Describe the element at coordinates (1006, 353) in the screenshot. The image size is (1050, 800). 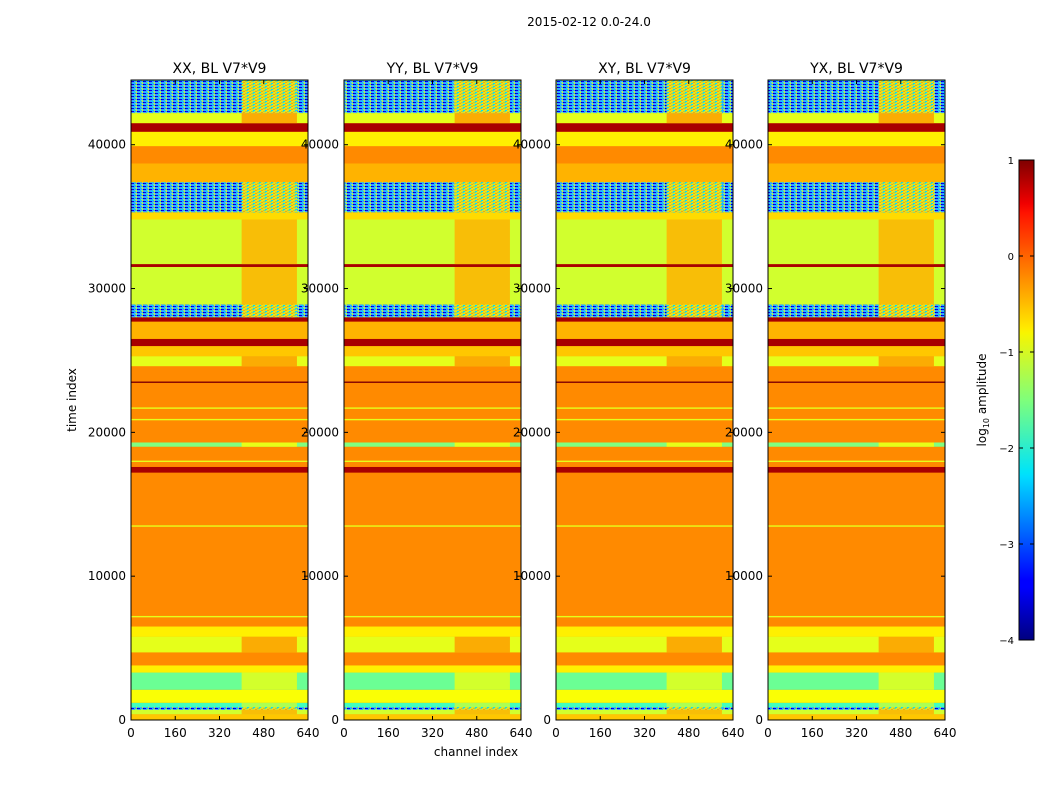
I see `colorbar-tick-label: −1` at that location.